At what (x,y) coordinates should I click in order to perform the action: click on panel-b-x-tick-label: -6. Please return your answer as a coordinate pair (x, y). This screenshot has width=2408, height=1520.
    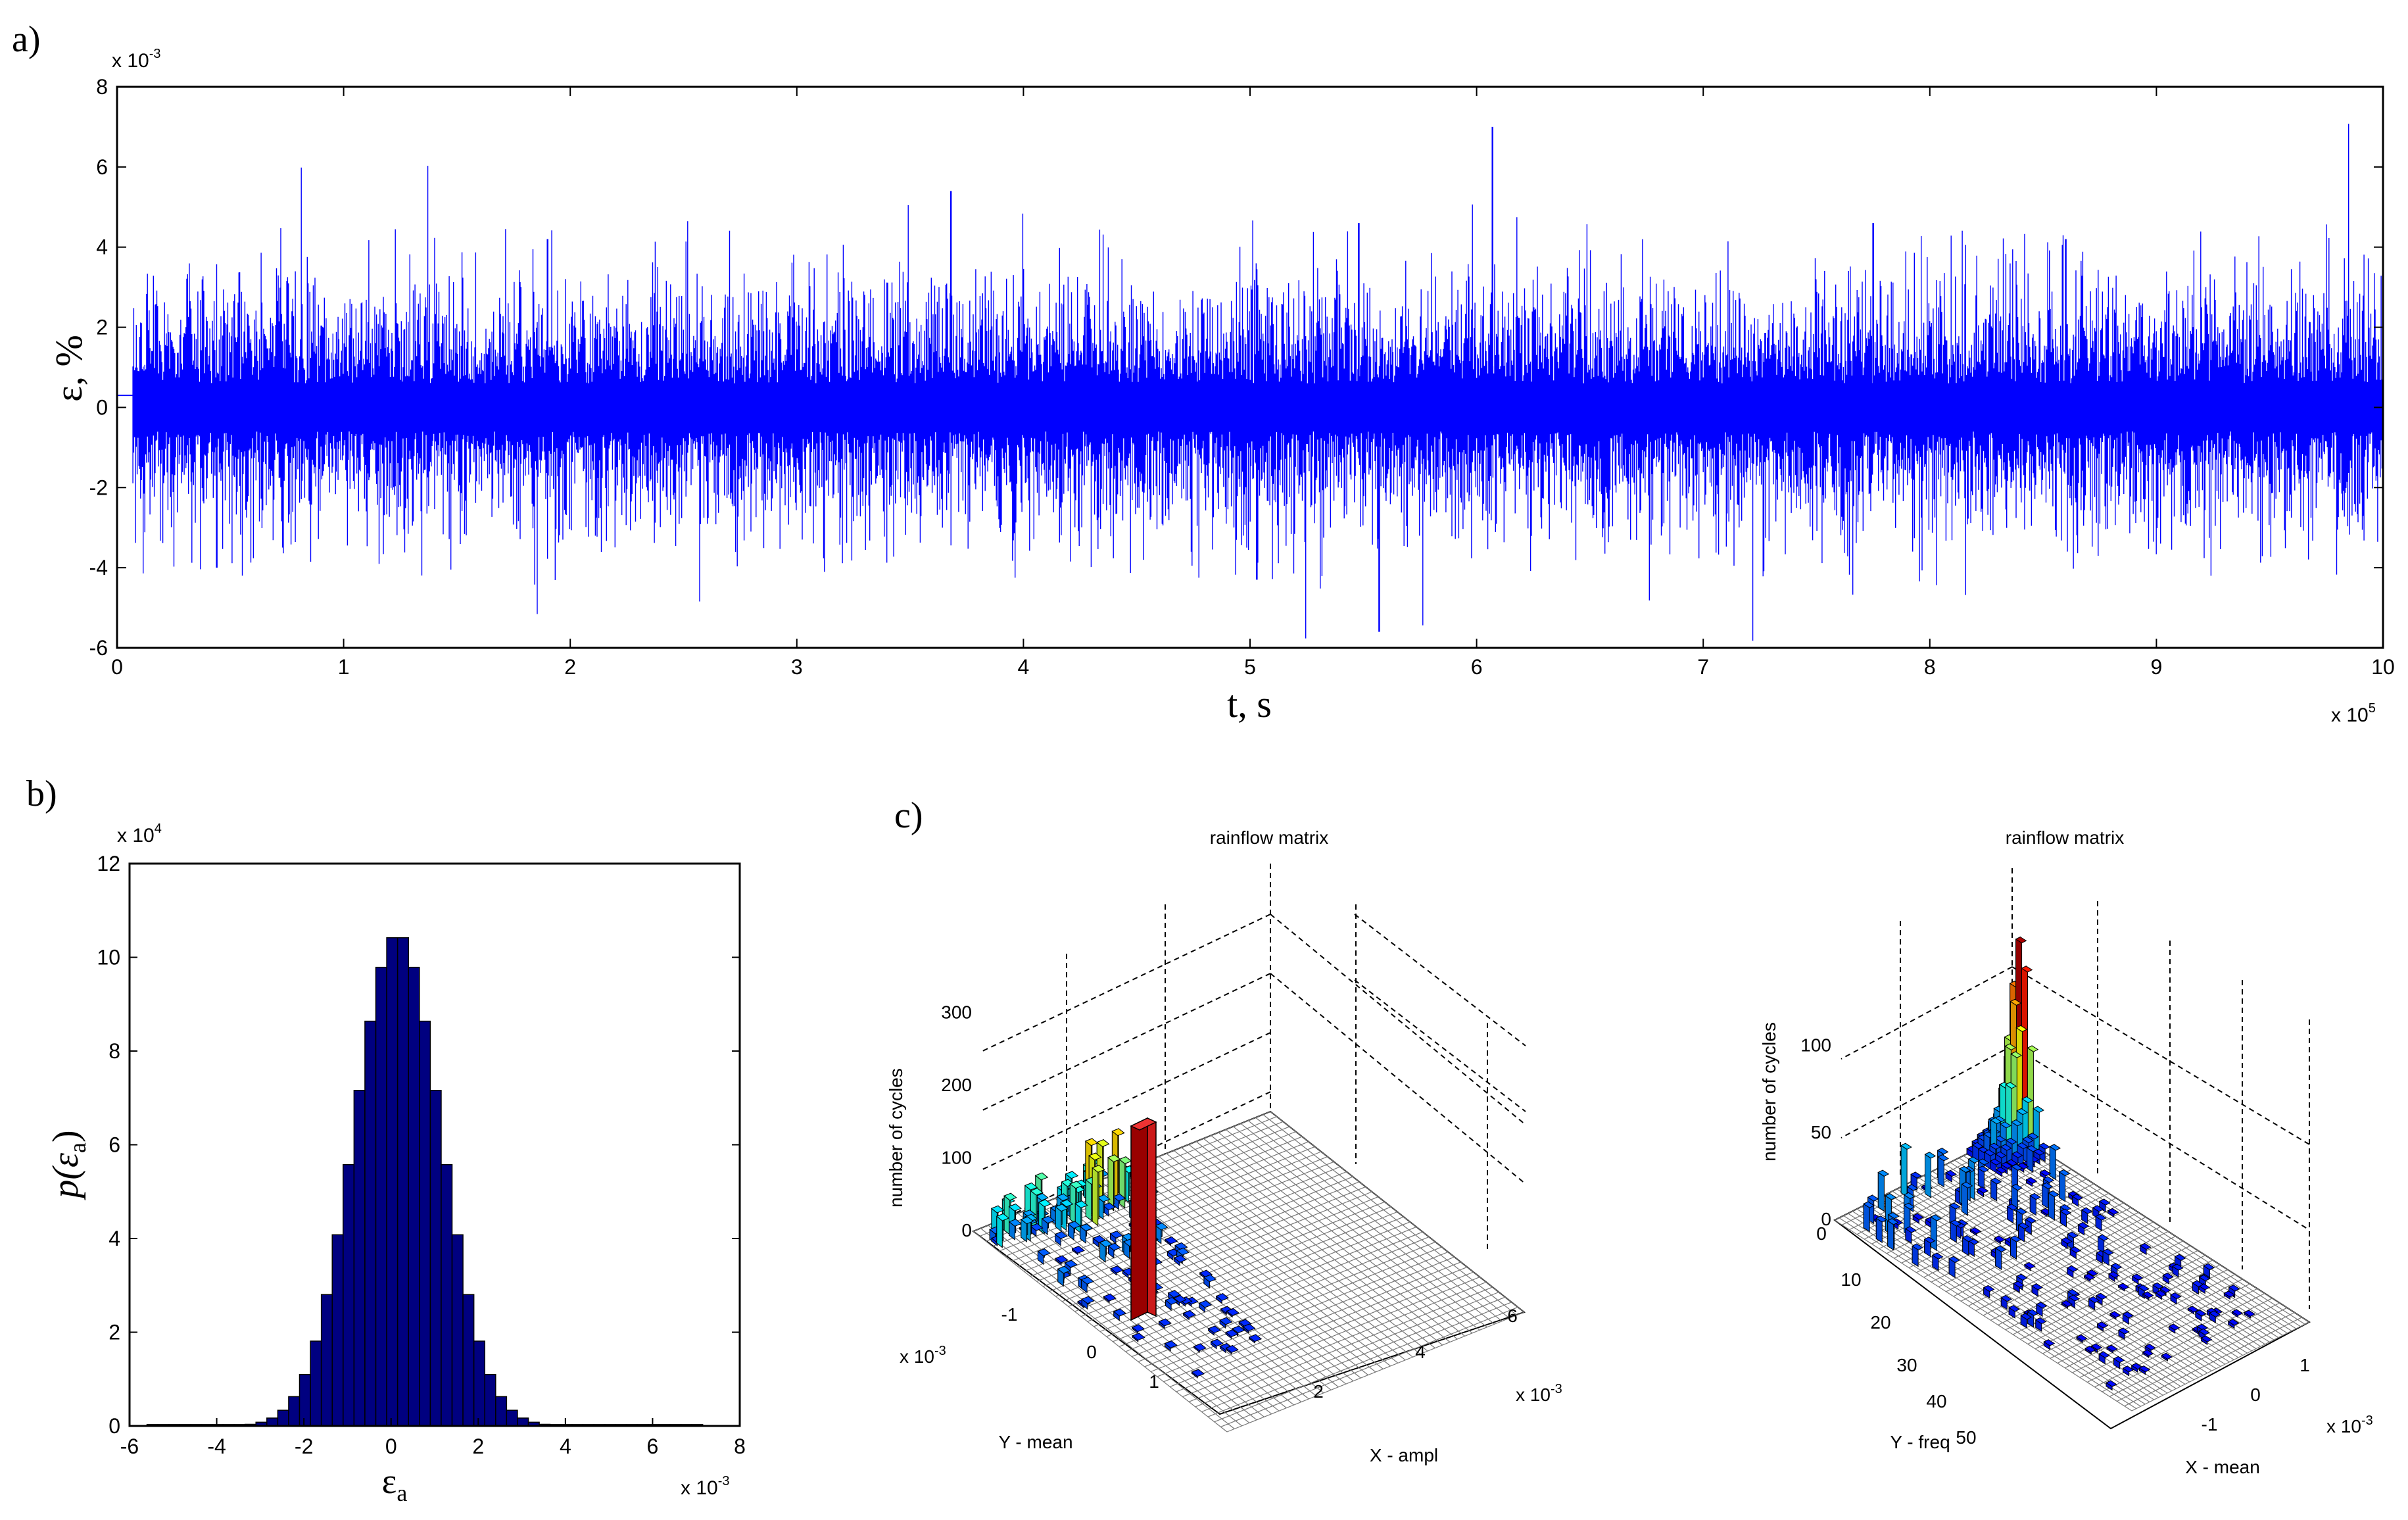
    Looking at the image, I should click on (129, 1446).